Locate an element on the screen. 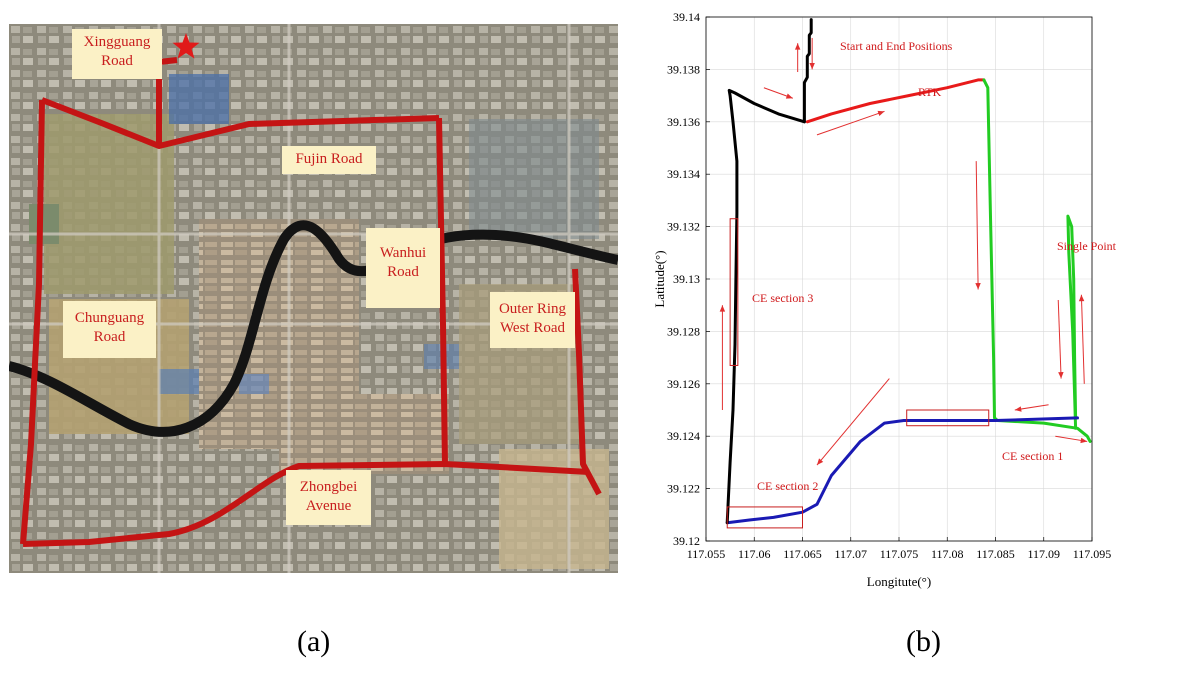 The width and height of the screenshot is (1199, 674). series-start-segment is located at coordinates (807, 71).